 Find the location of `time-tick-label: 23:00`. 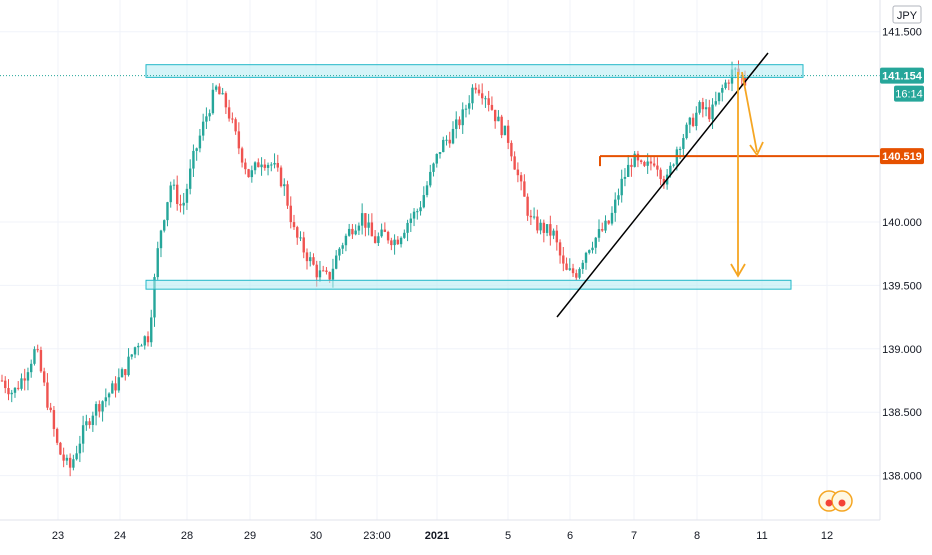

time-tick-label: 23:00 is located at coordinates (377, 536).